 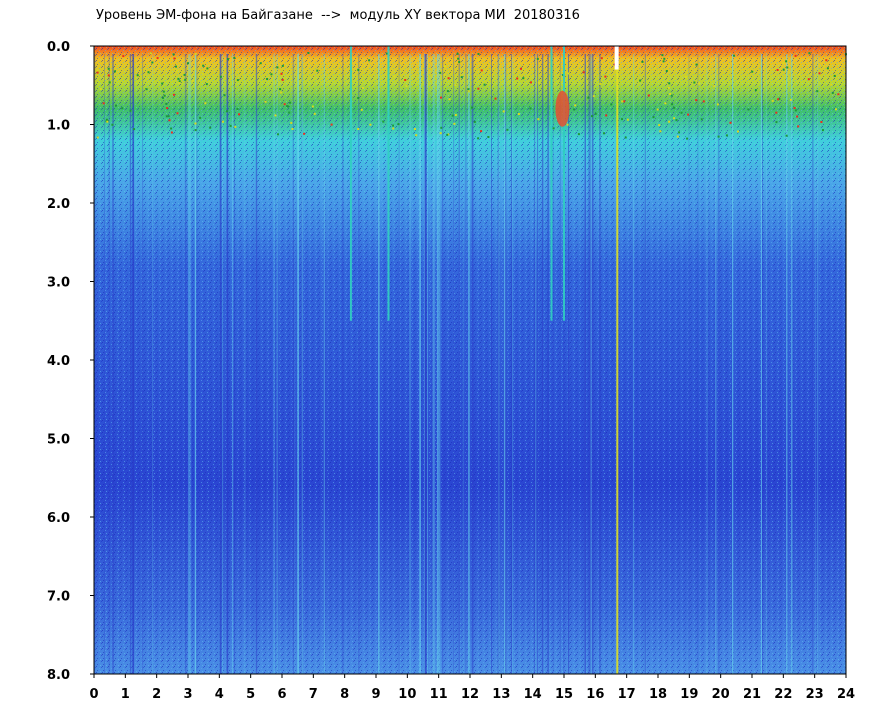 I want to click on x-tick-label: 15, so click(x=564, y=694).